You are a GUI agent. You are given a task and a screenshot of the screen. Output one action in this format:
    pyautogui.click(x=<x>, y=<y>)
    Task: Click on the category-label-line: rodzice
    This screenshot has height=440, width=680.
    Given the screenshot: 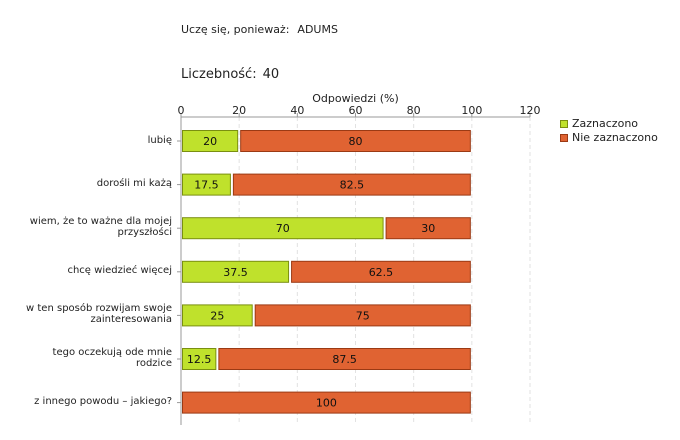 What is the action you would take?
    pyautogui.click(x=153, y=363)
    